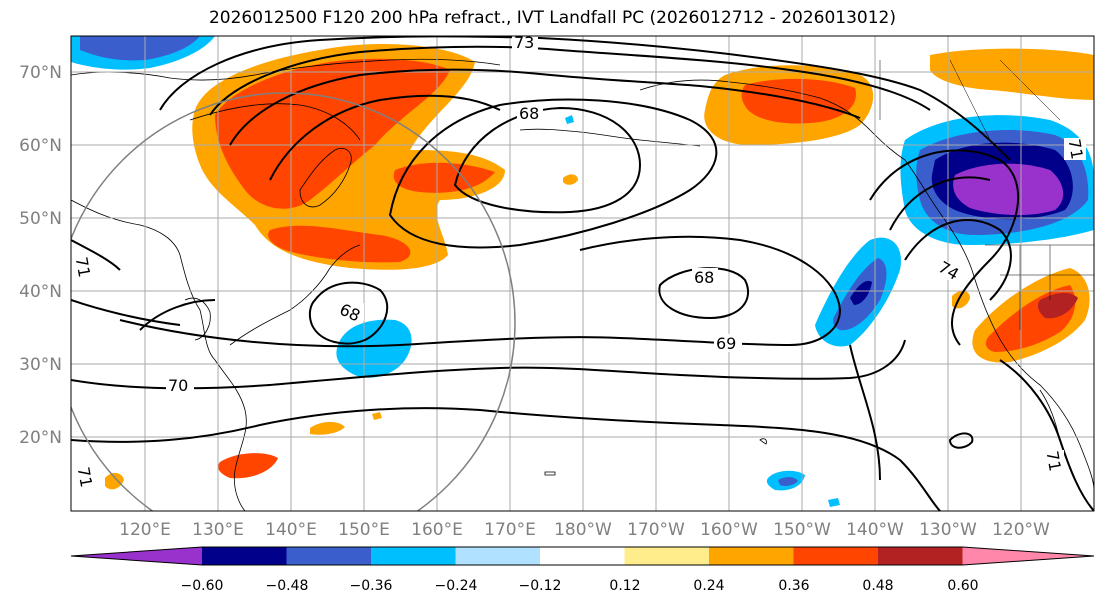  What do you see at coordinates (96, 255) in the screenshot?
I see `contour-71-west` at bounding box center [96, 255].